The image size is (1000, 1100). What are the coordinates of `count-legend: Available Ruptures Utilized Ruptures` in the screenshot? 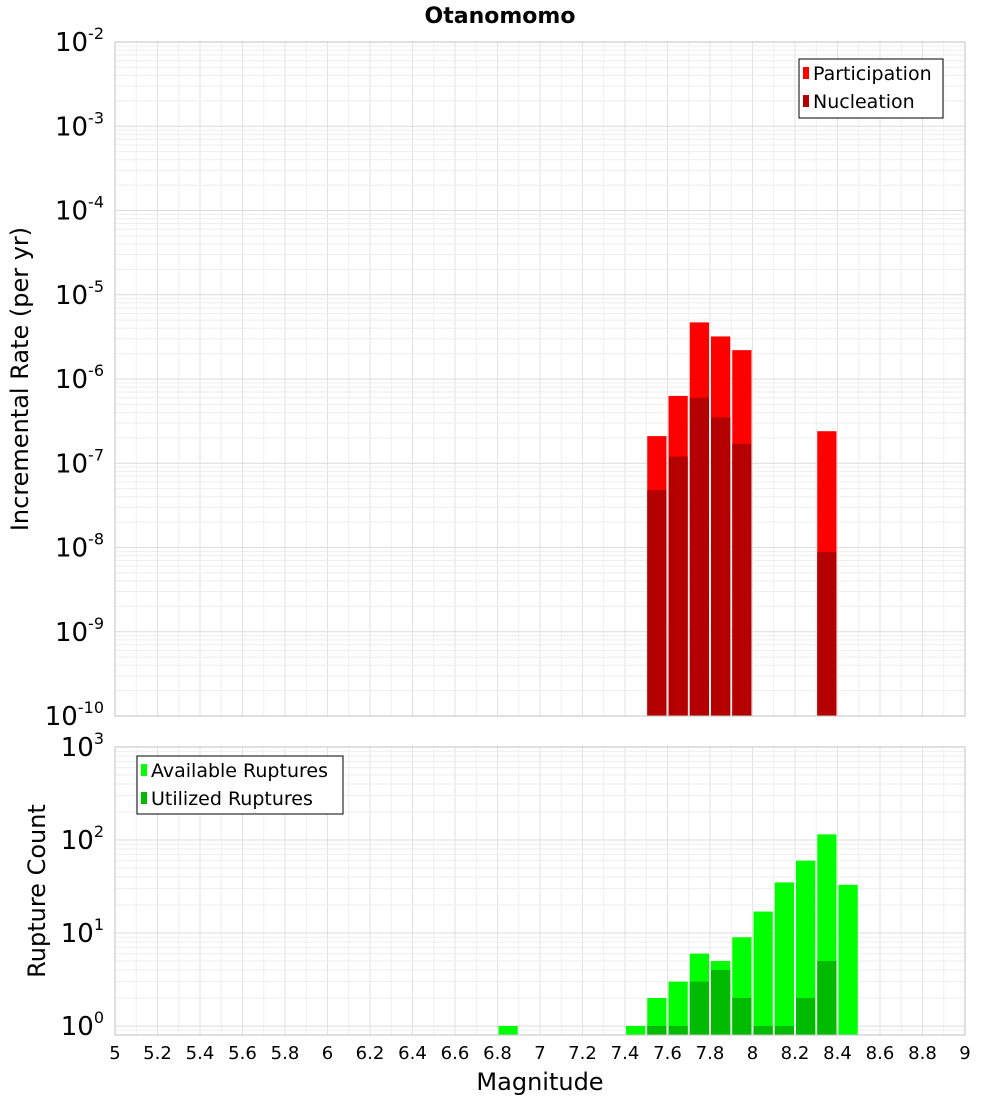 It's located at (240, 785).